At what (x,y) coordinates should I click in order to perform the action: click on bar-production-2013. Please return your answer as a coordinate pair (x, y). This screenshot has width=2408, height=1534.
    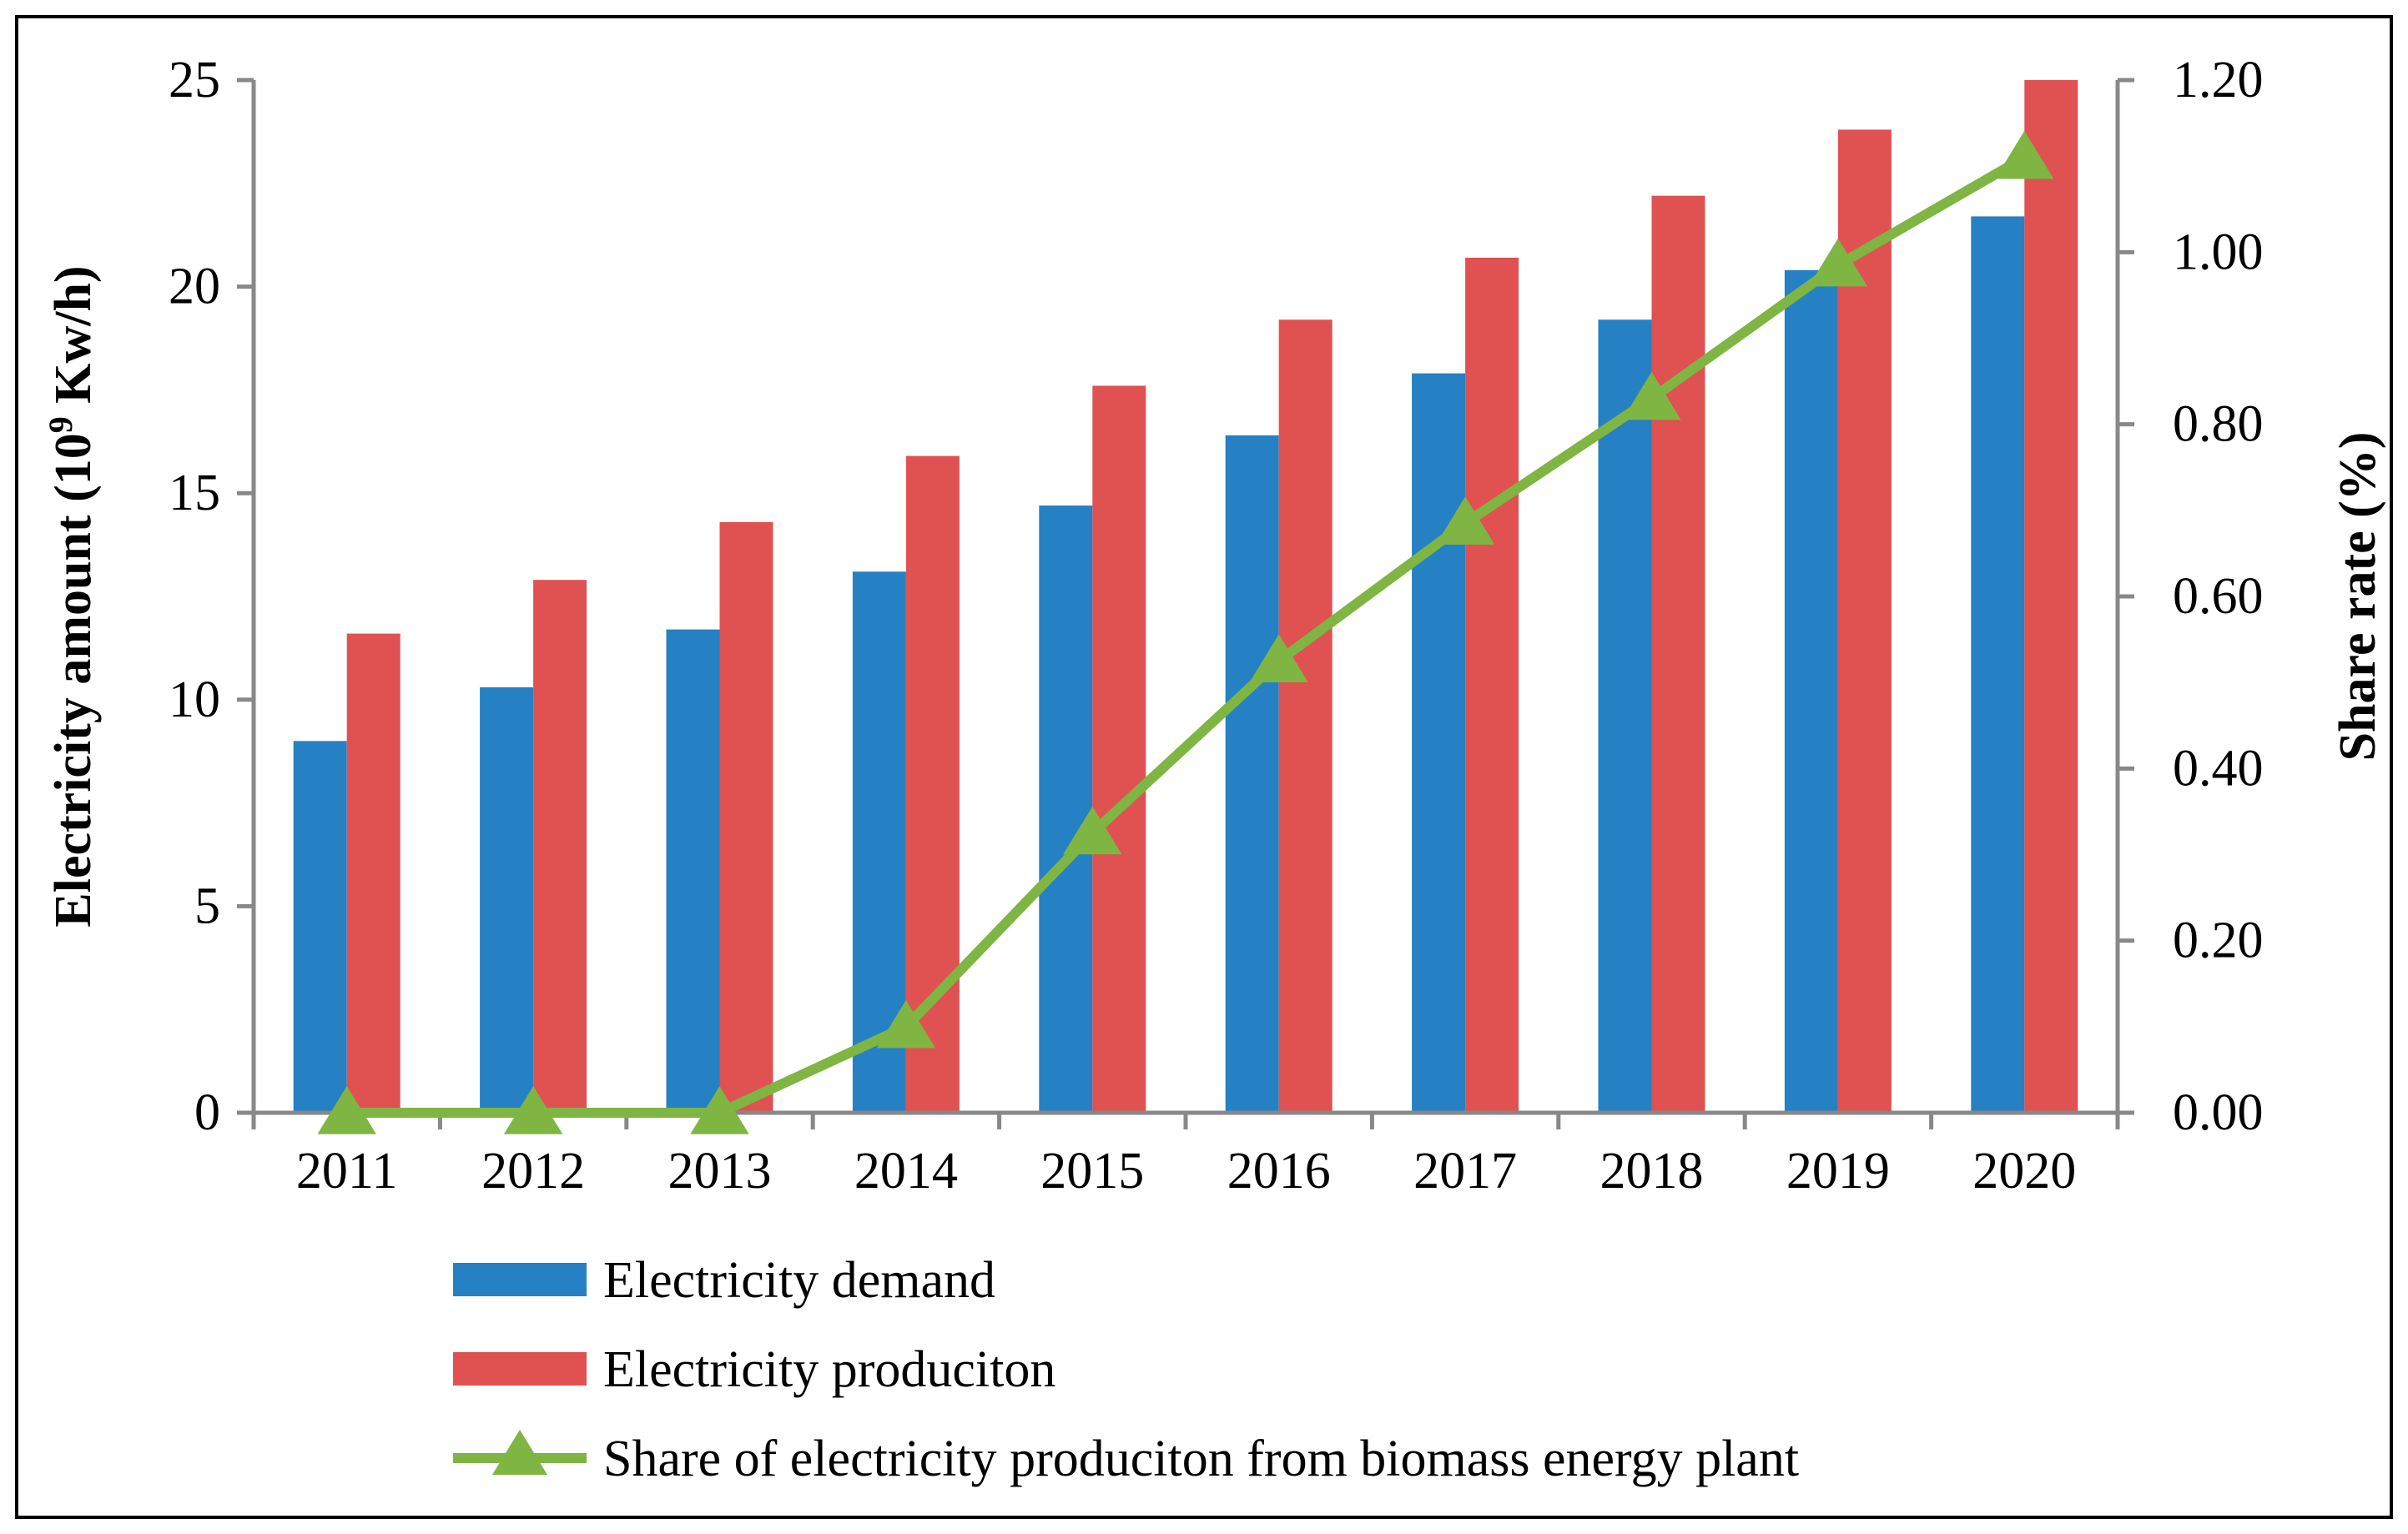
    Looking at the image, I should click on (746, 817).